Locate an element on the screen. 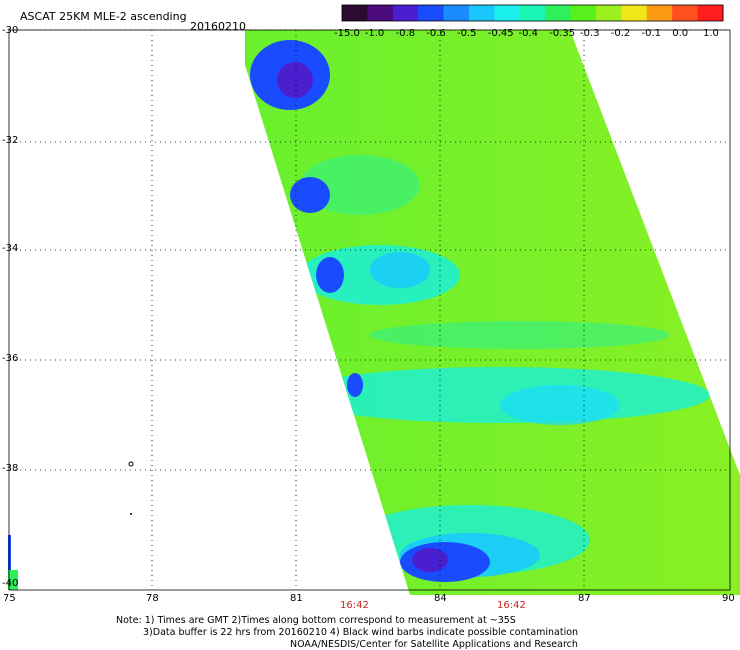 The height and width of the screenshot is (650, 740). colorbar-label: -0.1 is located at coordinates (651, 33).